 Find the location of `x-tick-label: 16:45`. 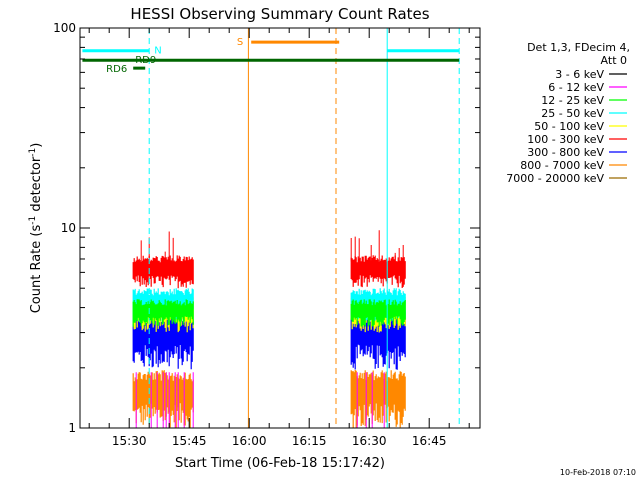

x-tick-label: 16:45 is located at coordinates (429, 441).